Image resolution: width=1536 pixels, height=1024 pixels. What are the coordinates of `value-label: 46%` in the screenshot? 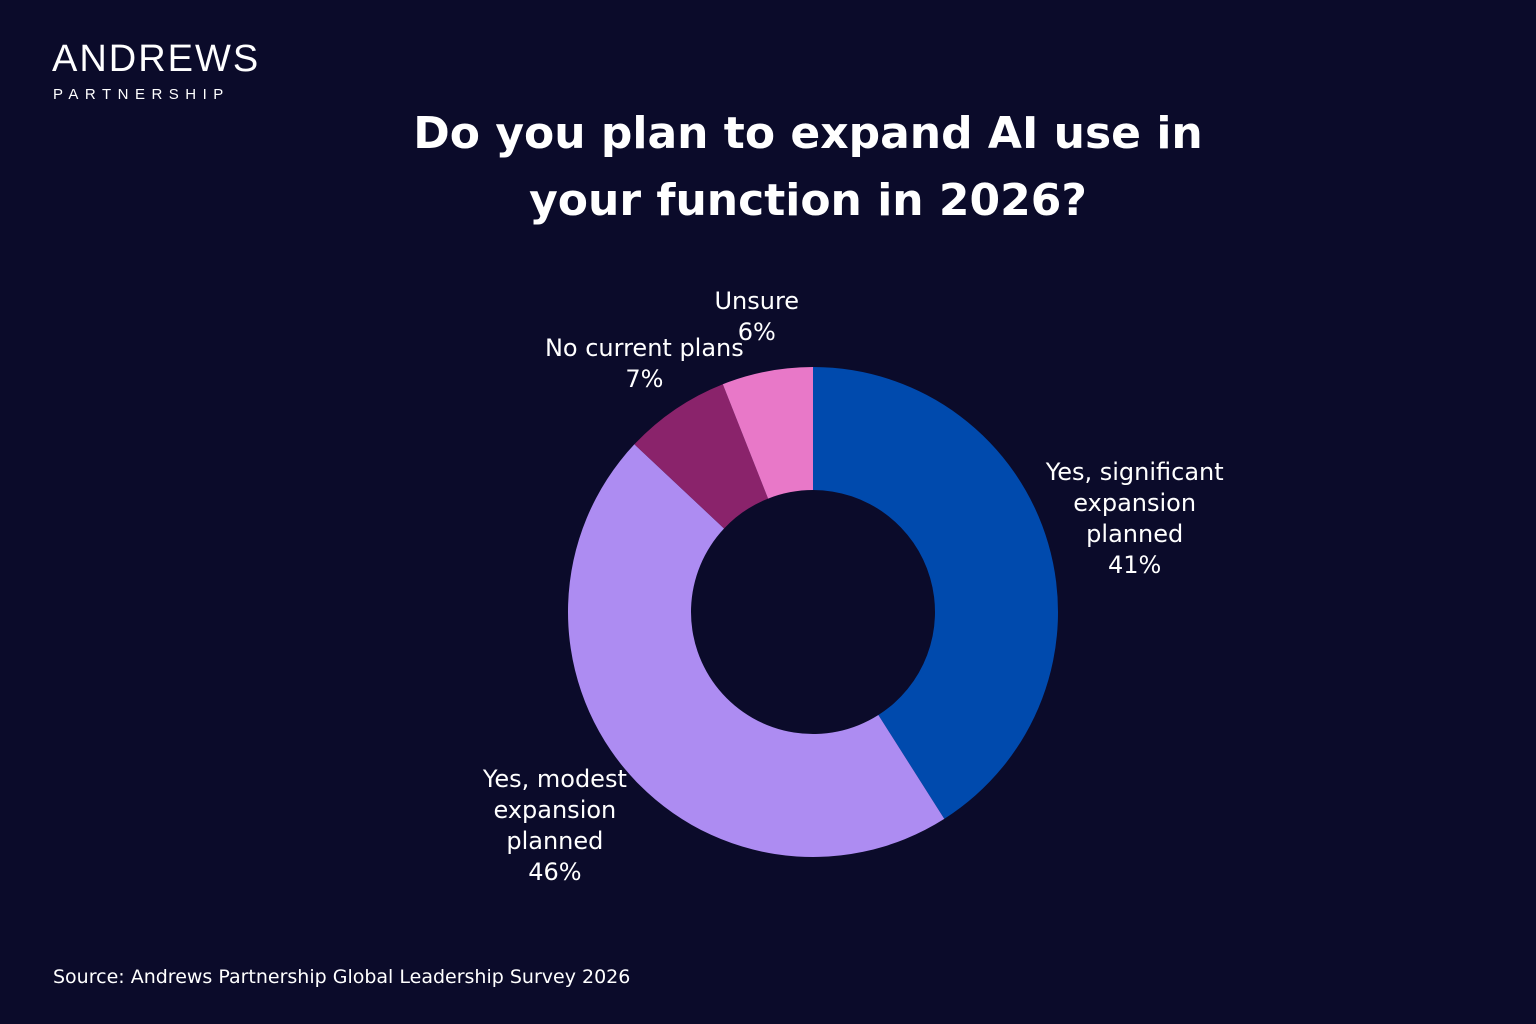 It's located at (555, 871).